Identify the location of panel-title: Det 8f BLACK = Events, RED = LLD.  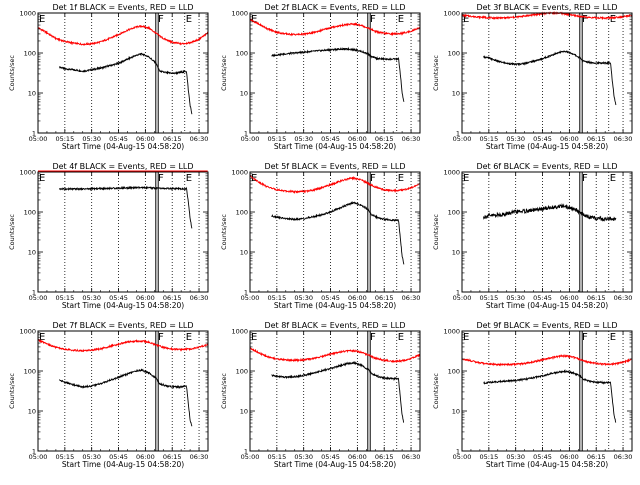
(334, 325).